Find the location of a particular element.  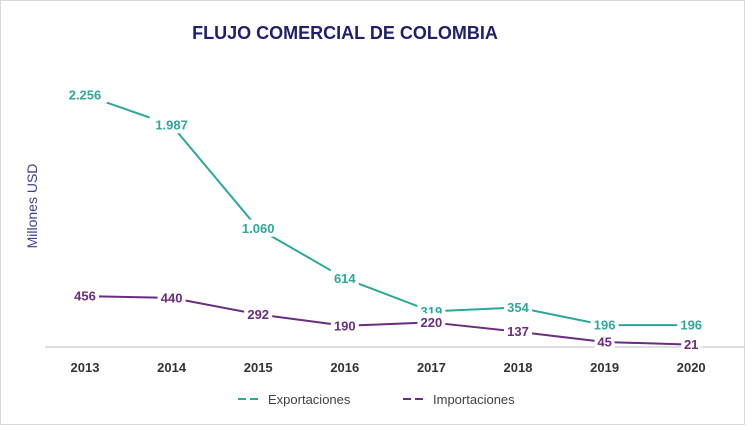

data-label-importaciones-2013: 456 is located at coordinates (85, 296).